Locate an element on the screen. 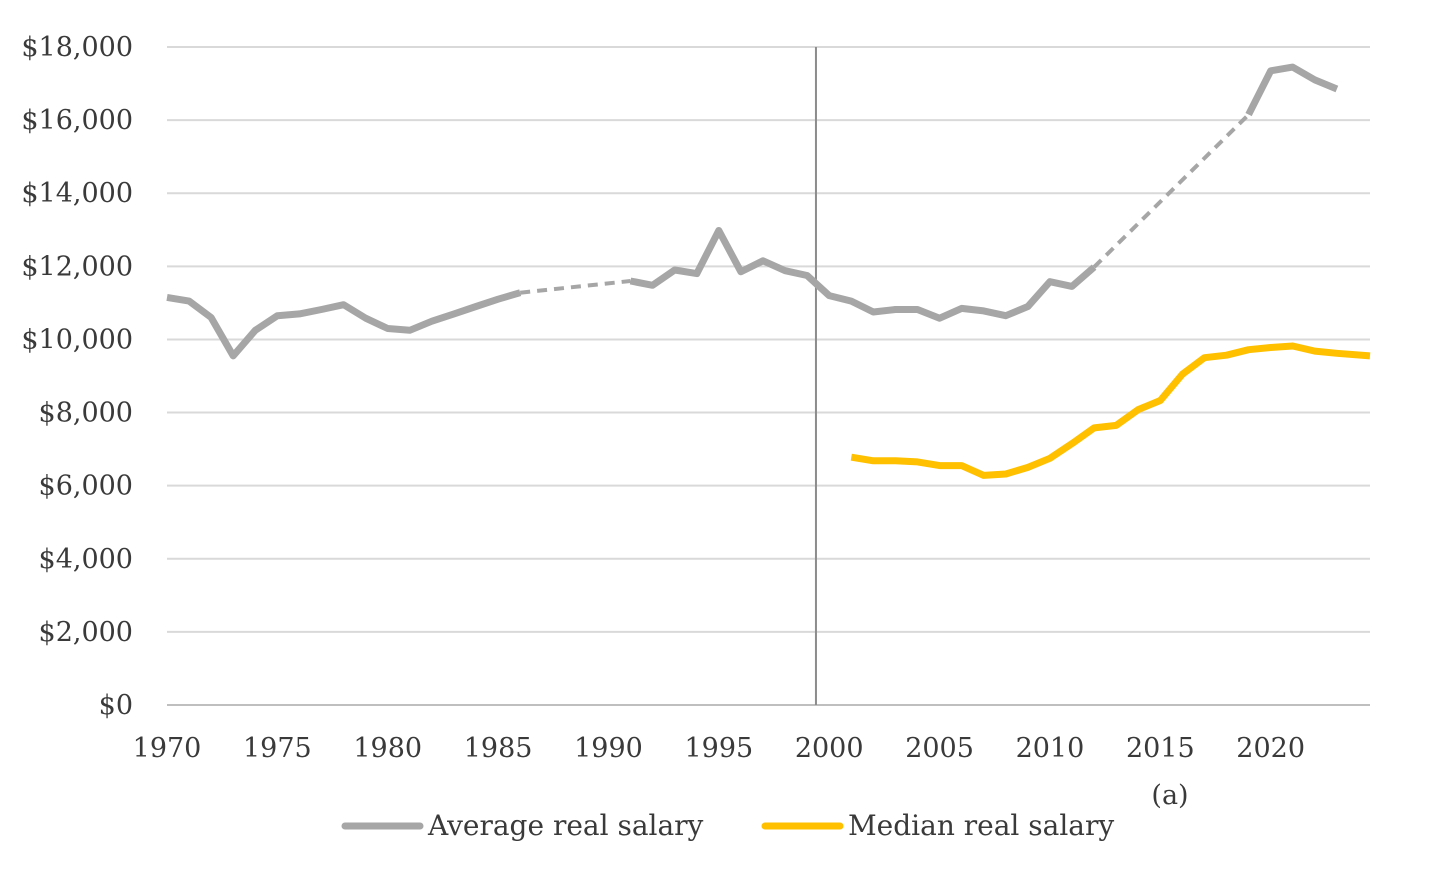  x-tick-label: 1970 is located at coordinates (167, 748).